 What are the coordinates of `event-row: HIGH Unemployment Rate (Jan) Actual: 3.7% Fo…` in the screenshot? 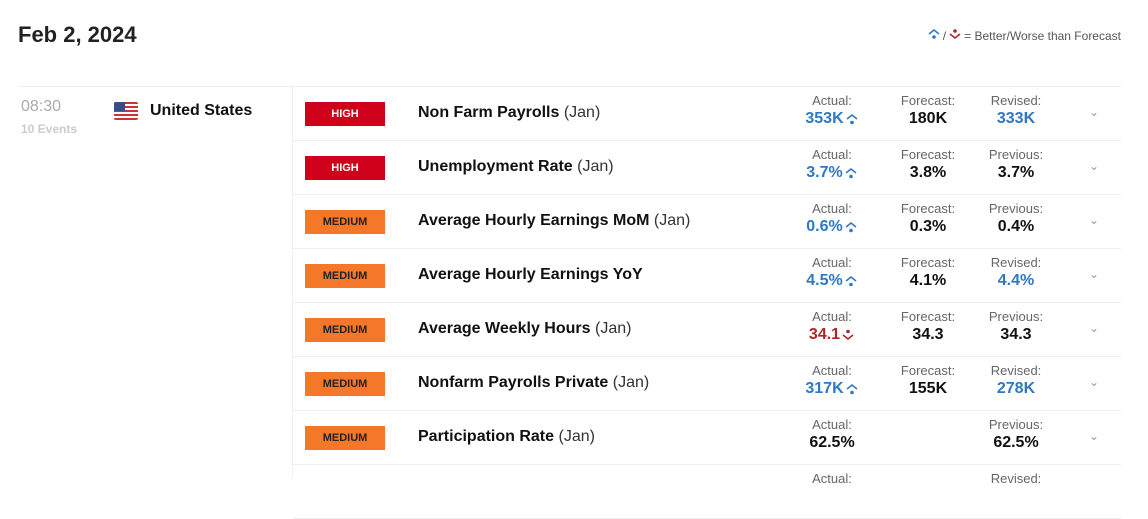 It's located at (707, 168).